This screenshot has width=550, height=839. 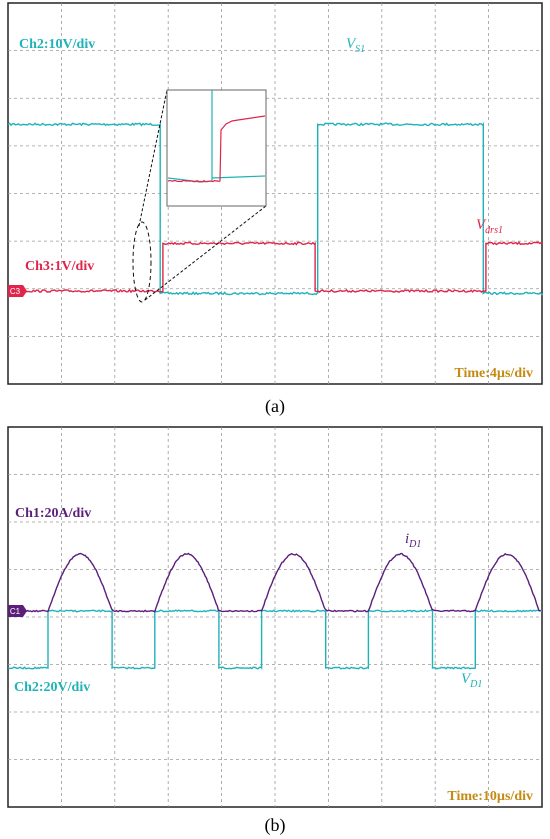 I want to click on ch1-marker: C1, so click(x=17, y=611).